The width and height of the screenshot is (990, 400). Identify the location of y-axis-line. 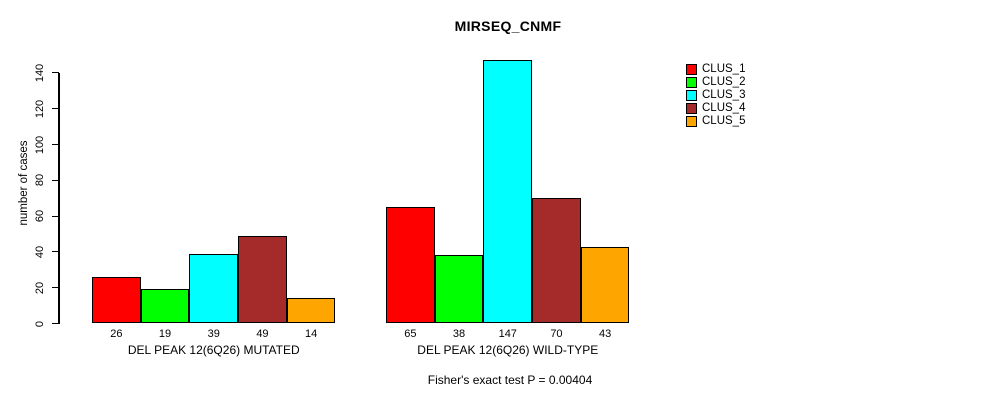
(59, 198).